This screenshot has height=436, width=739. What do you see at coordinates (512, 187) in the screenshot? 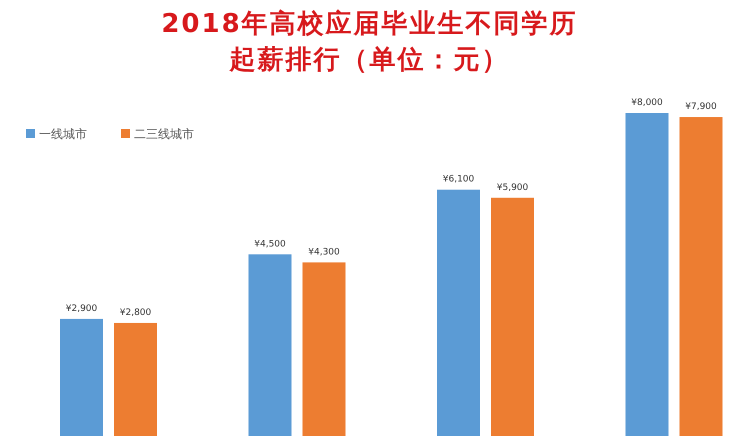
I see `data-label: ¥5,900` at bounding box center [512, 187].